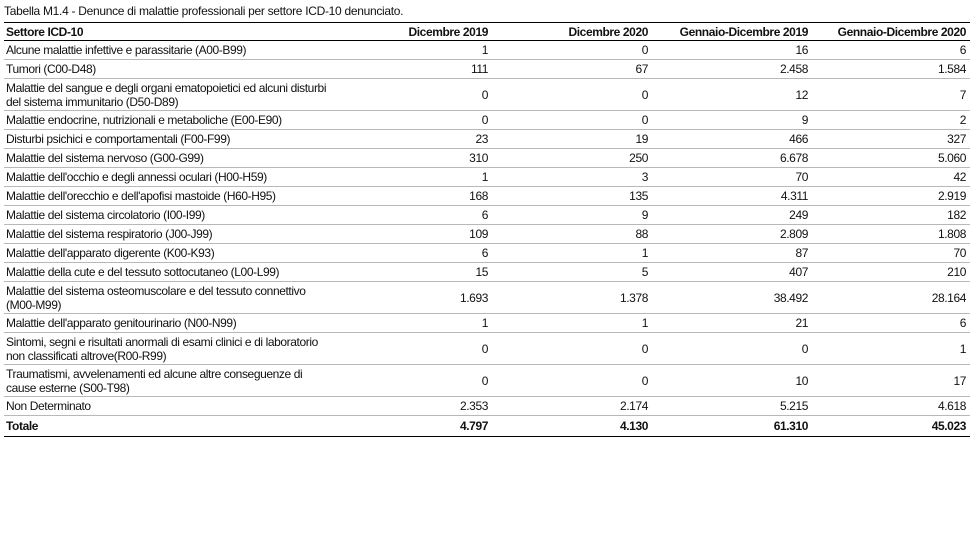 The image size is (972, 552). I want to click on cell-value: 7, so click(891, 94).